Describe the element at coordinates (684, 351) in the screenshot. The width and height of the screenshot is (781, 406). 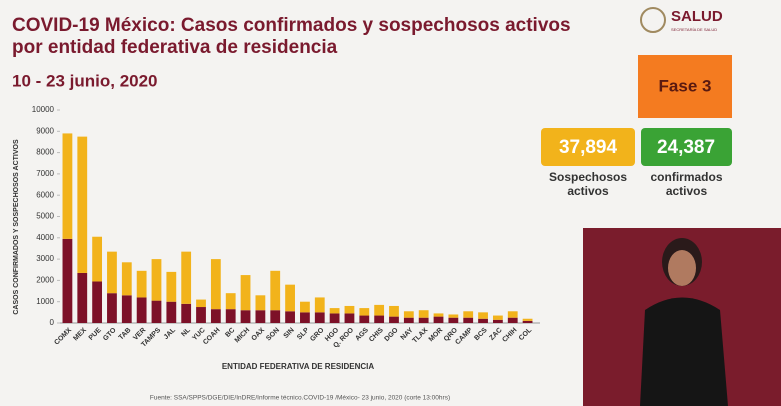
I see `interpreter-body` at that location.